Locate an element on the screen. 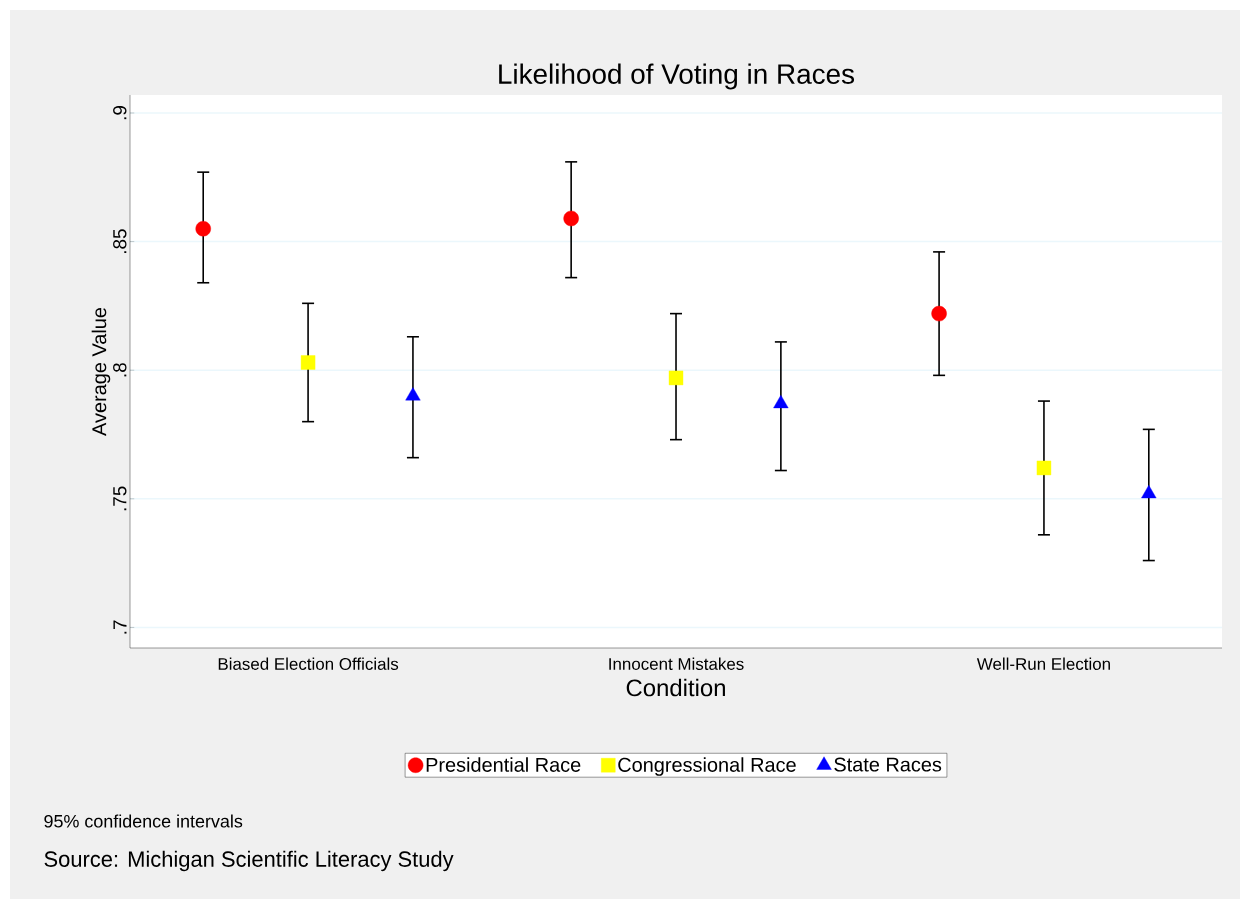 Image resolution: width=1250 pixels, height=909 pixels. legend-label: State Races is located at coordinates (888, 764).